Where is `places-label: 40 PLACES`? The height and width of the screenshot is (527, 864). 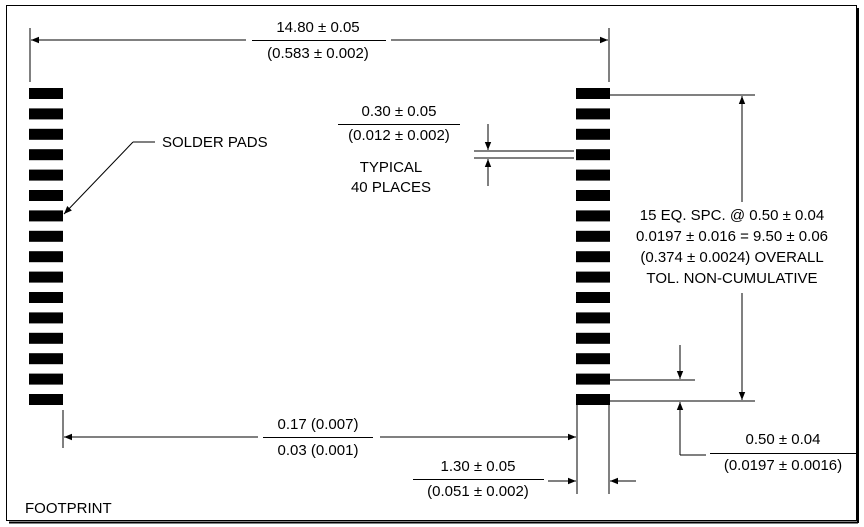
places-label: 40 PLACES is located at coordinates (391, 187).